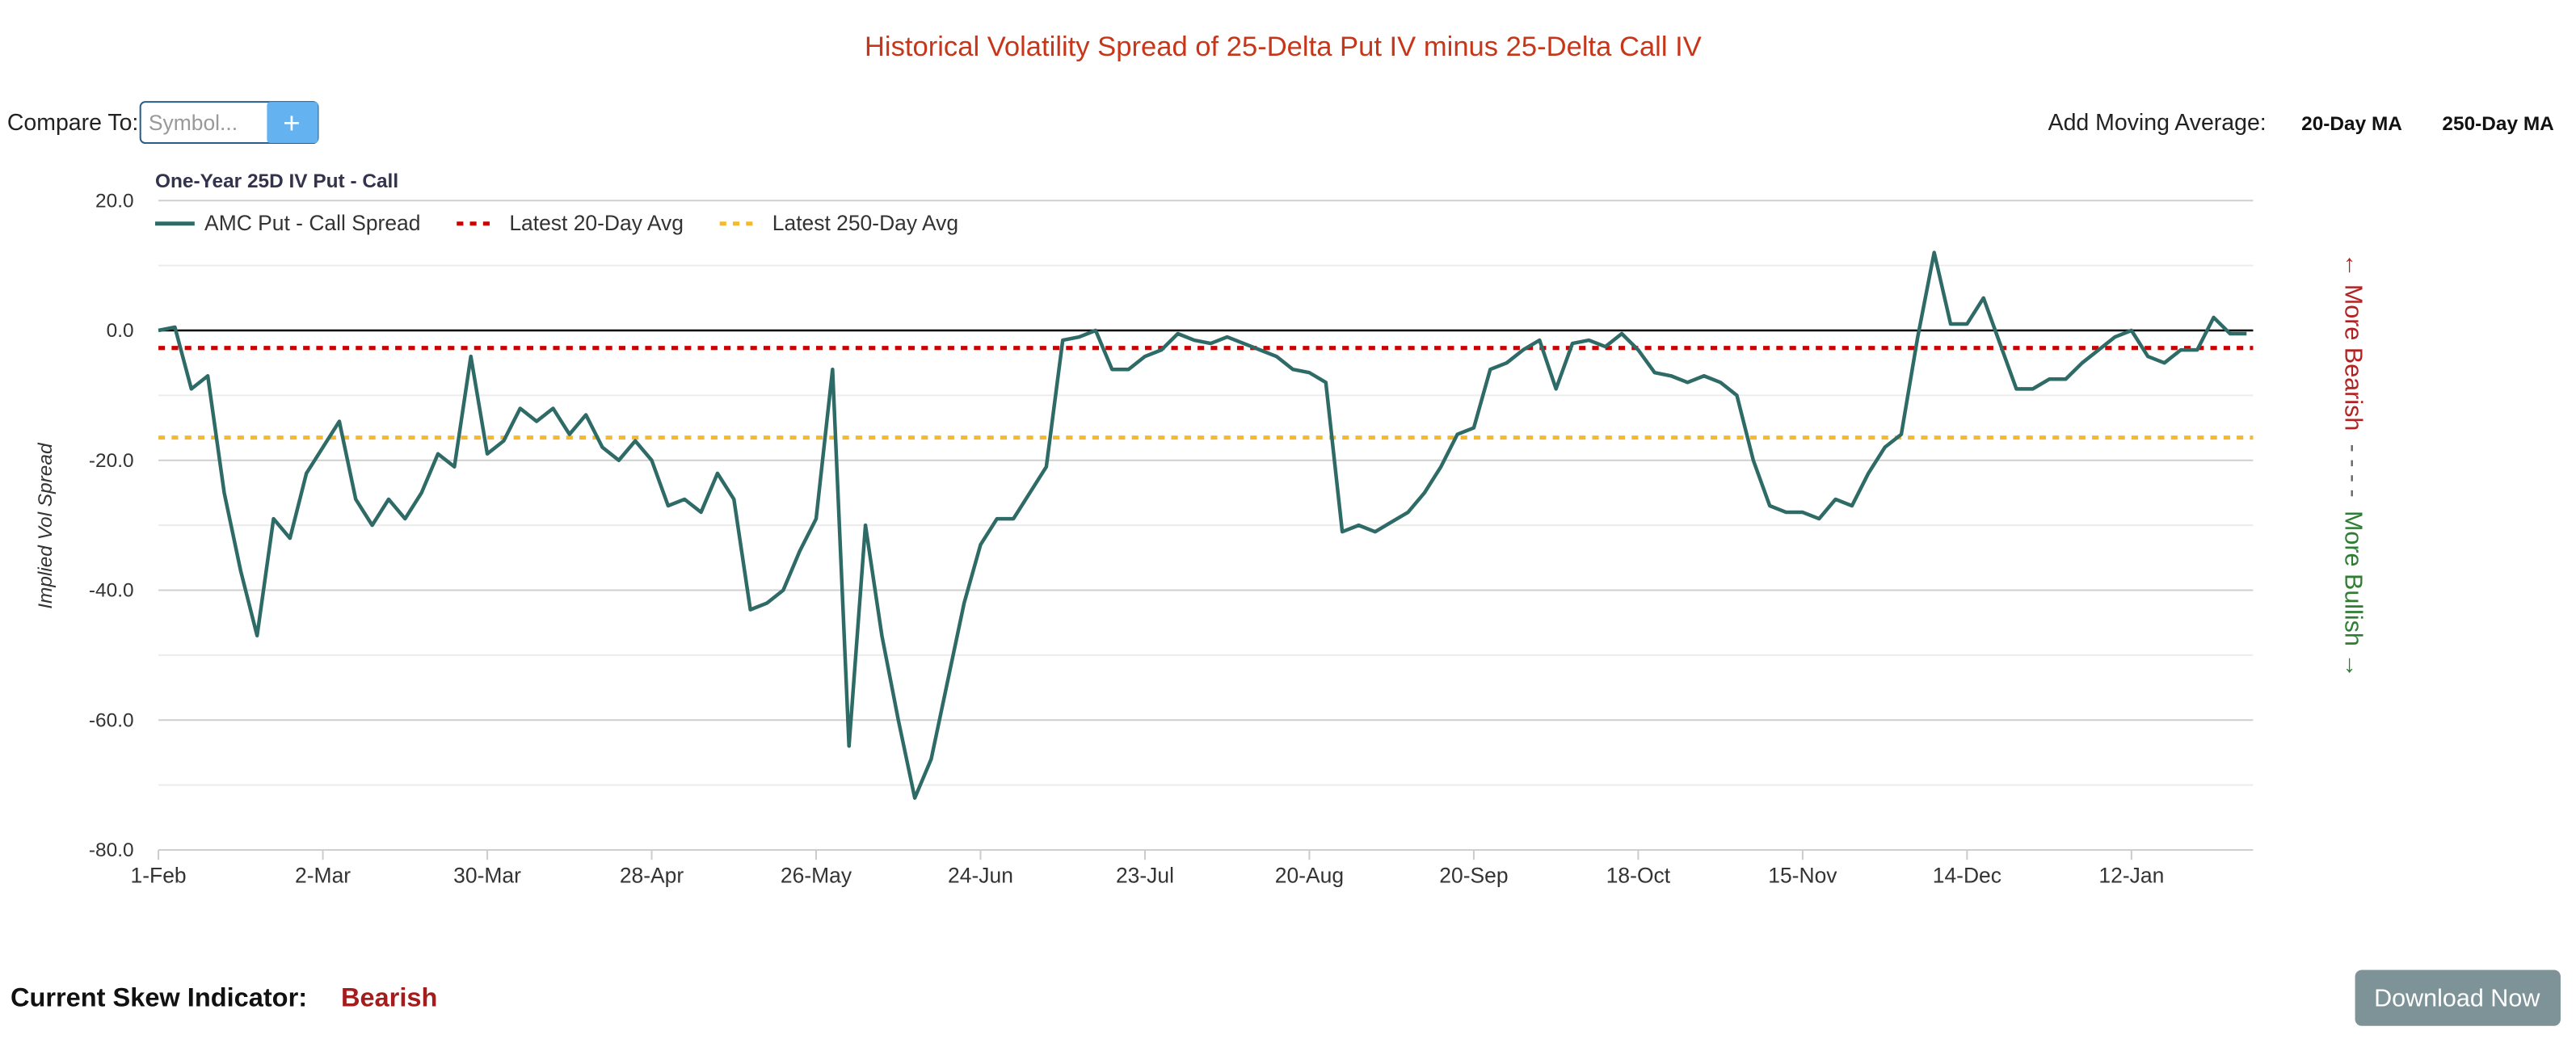 This screenshot has width=2576, height=1039. Describe the element at coordinates (865, 223) in the screenshot. I see `legend-label: Latest 250-Day Avg` at that location.